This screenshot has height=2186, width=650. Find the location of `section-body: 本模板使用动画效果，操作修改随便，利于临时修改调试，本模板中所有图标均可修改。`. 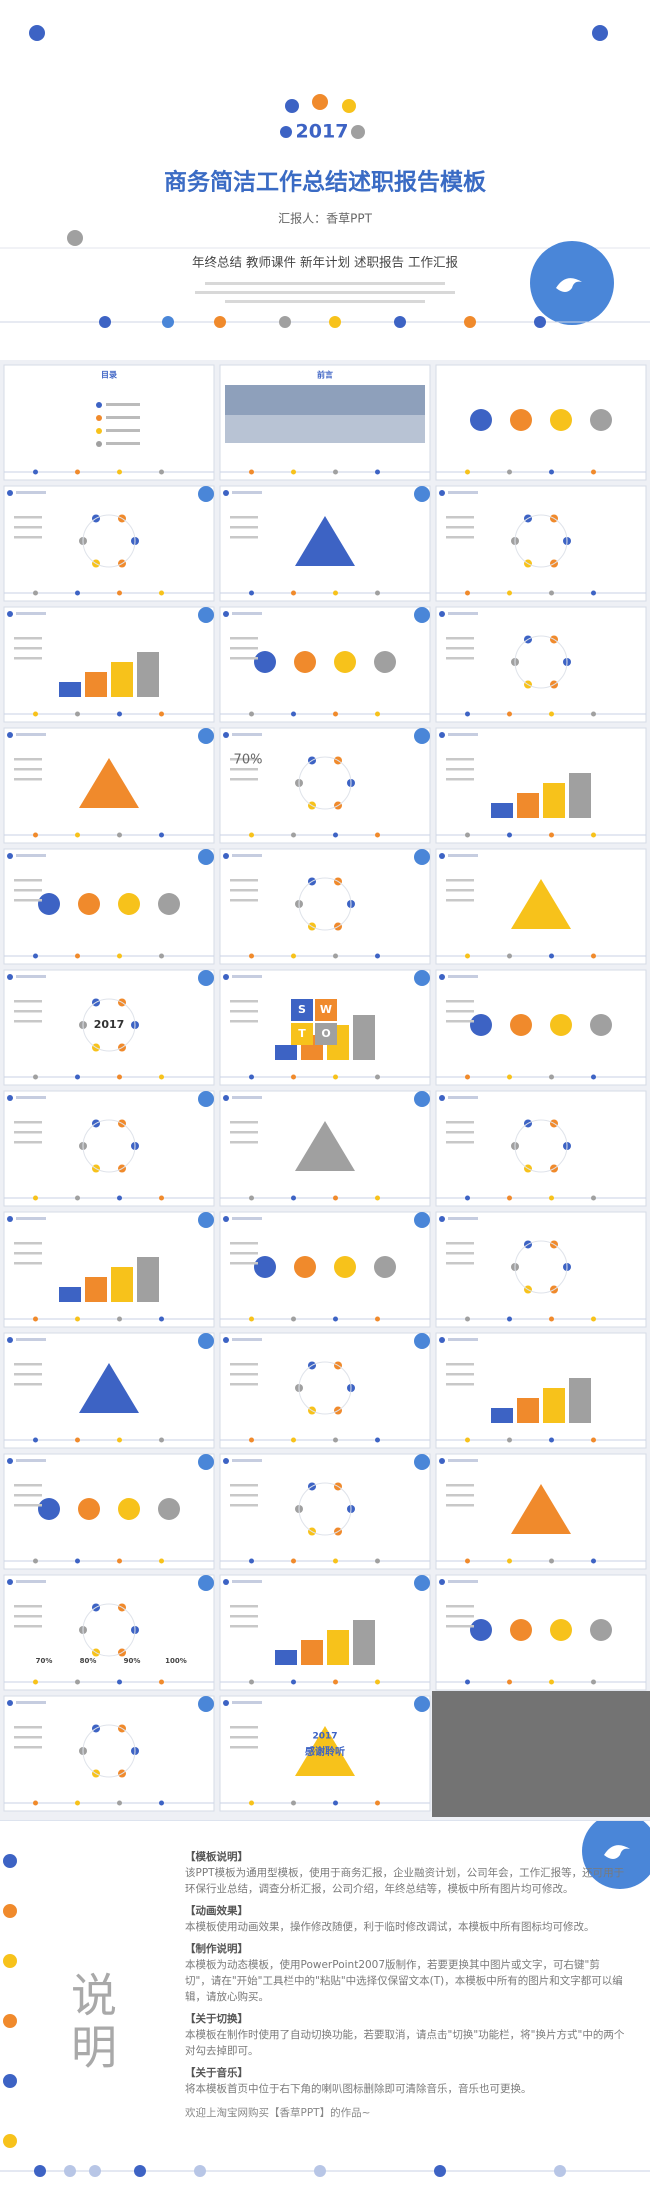

section-body: 本模板使用动画效果，操作修改随便，利于临时修改调试，本模板中所有图标均可修改。 is located at coordinates (390, 1927).